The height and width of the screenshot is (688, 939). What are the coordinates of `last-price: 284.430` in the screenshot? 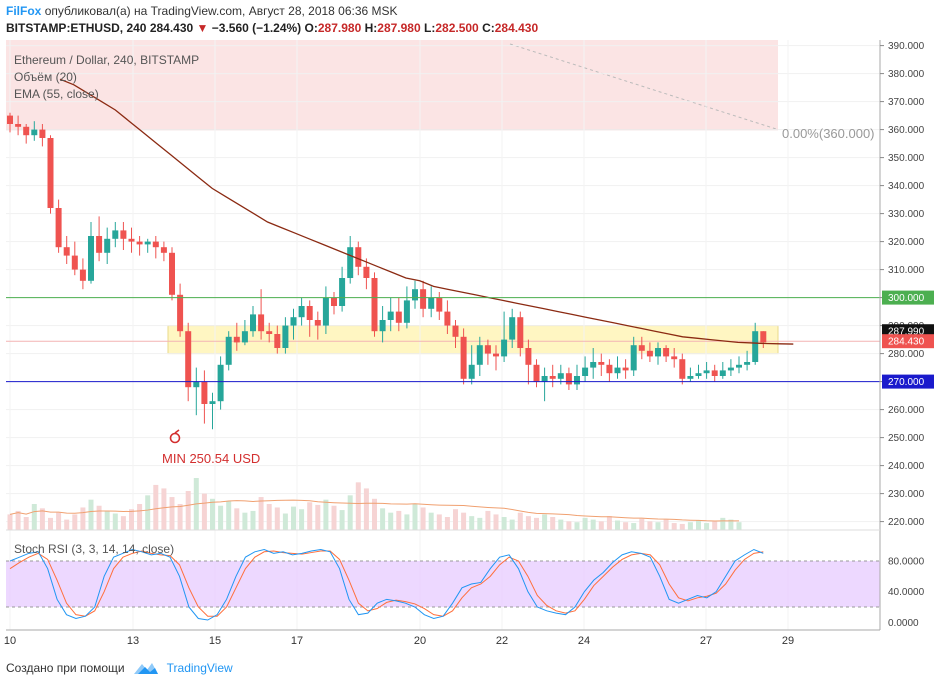 It's located at (171, 28).